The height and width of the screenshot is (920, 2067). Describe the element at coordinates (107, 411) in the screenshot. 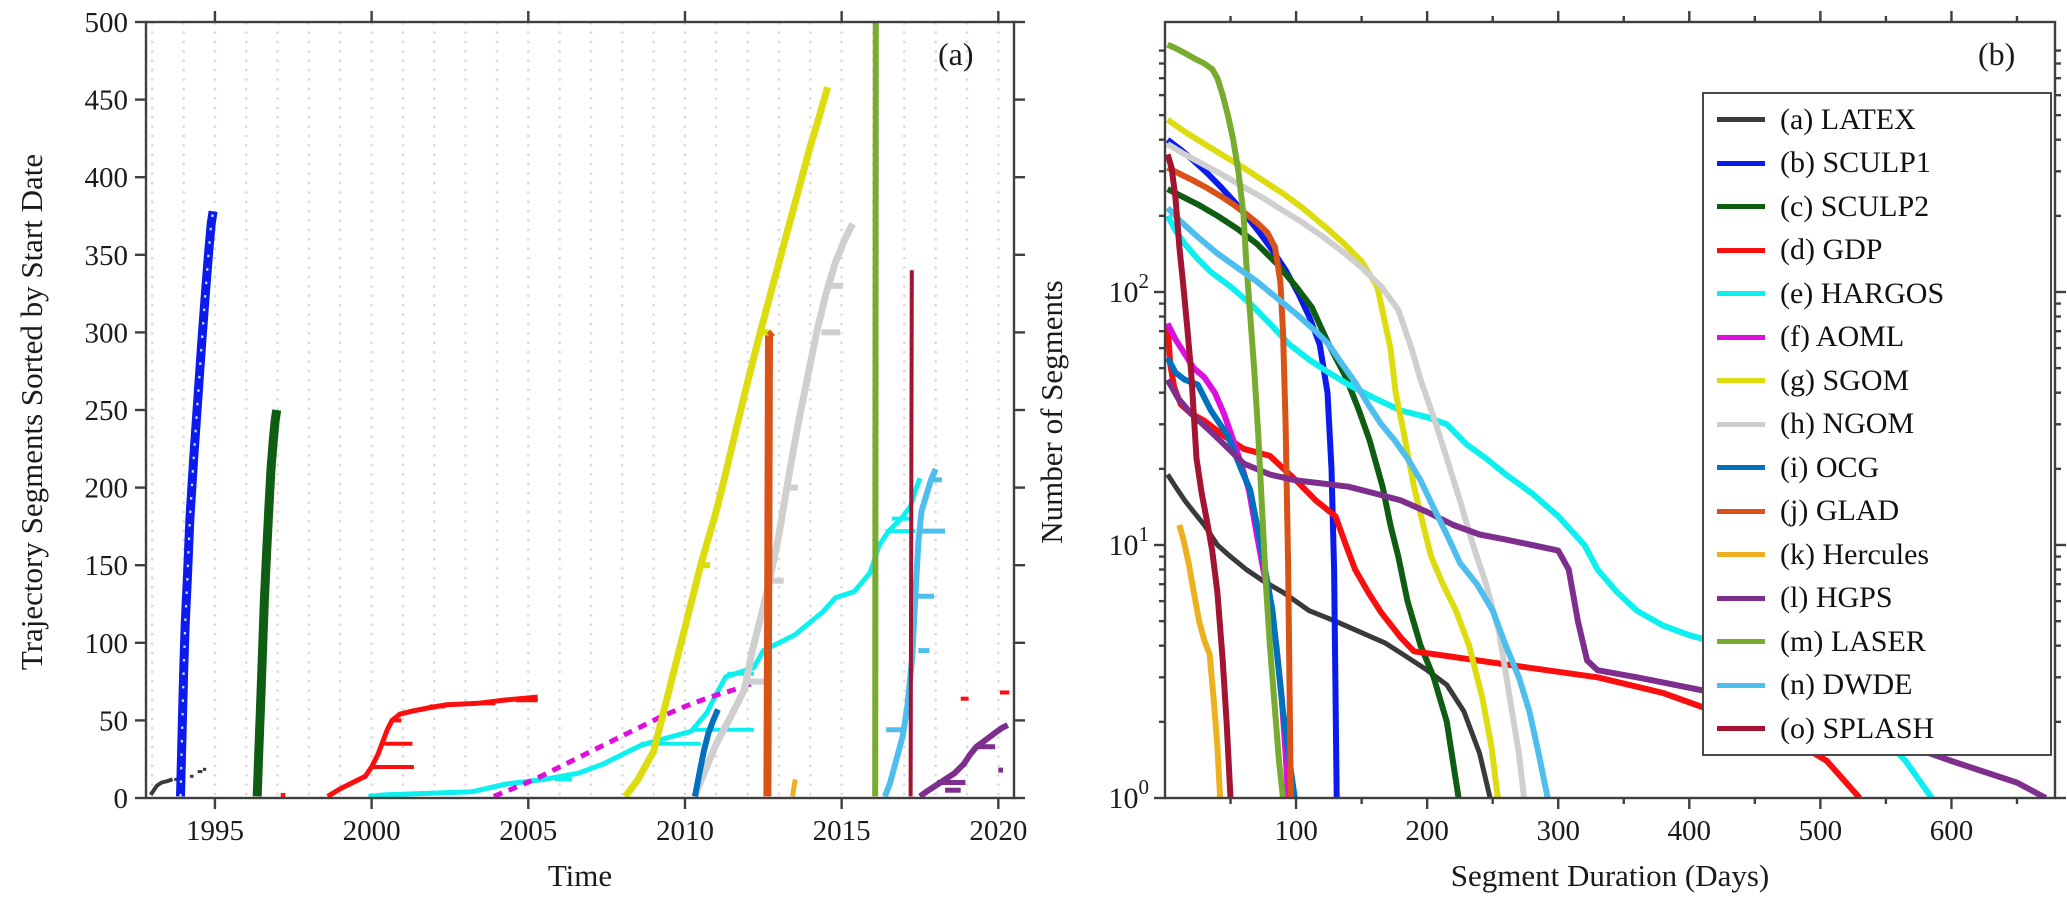

I see `svg-text: 250` at that location.